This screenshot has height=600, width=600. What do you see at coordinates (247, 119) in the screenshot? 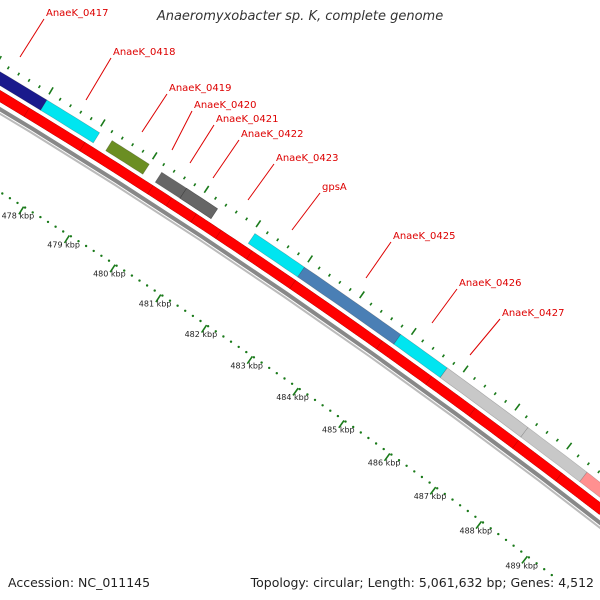
I see `gene-label: AnaeK_0421` at bounding box center [247, 119].